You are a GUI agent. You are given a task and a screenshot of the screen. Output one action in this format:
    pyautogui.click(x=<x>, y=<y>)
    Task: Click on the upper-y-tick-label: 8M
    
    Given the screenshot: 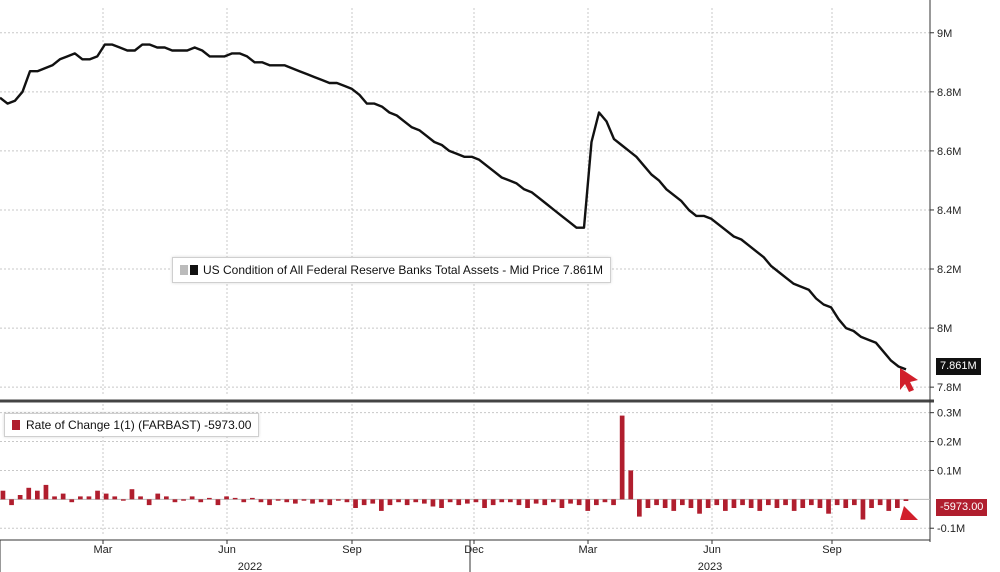 What is the action you would take?
    pyautogui.click(x=944, y=329)
    